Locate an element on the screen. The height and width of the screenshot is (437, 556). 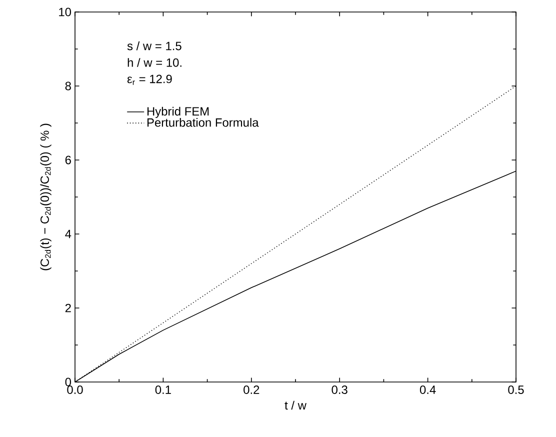
annotation: h / w = 10. is located at coordinates (155, 62).